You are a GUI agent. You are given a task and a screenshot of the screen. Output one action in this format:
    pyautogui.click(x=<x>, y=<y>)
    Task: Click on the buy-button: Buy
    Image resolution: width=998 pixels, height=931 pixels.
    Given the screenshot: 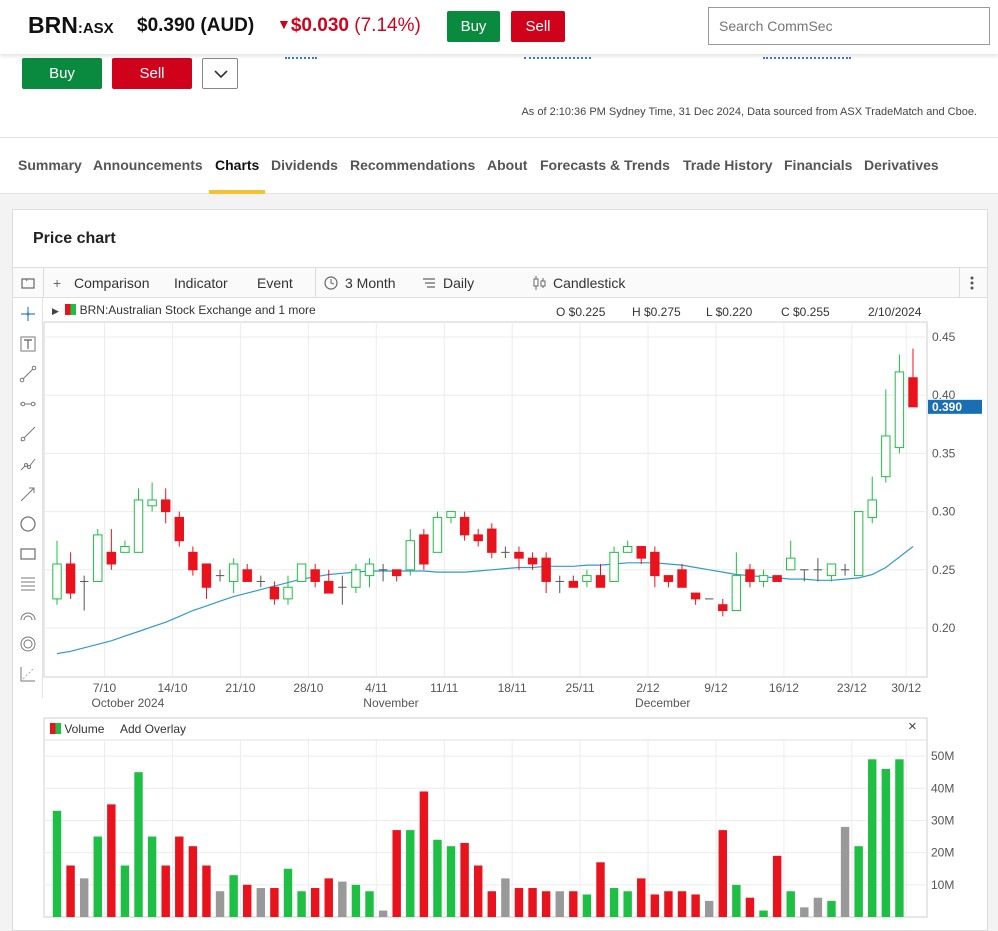 What is the action you would take?
    pyautogui.click(x=473, y=26)
    